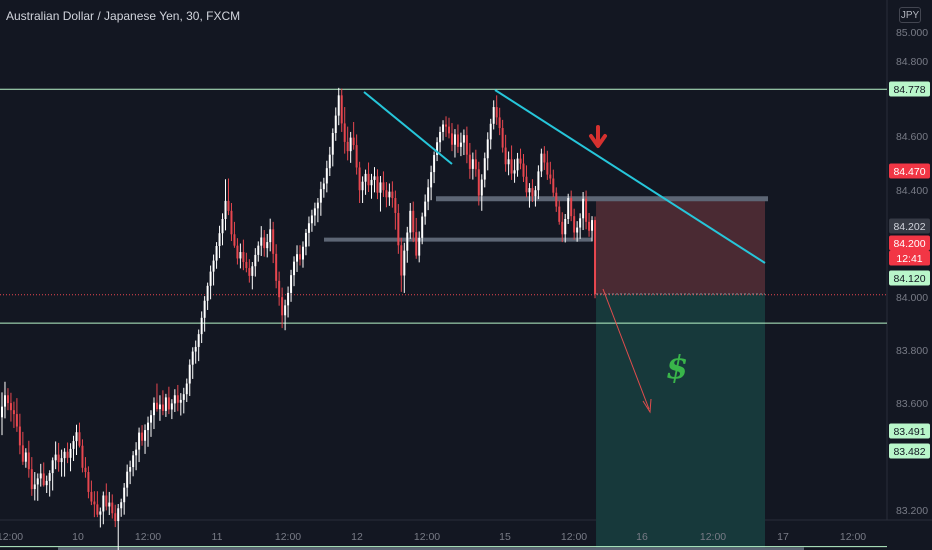 The width and height of the screenshot is (932, 550). What do you see at coordinates (912, 191) in the screenshot?
I see `y-axis-tick-label: 84.400` at bounding box center [912, 191].